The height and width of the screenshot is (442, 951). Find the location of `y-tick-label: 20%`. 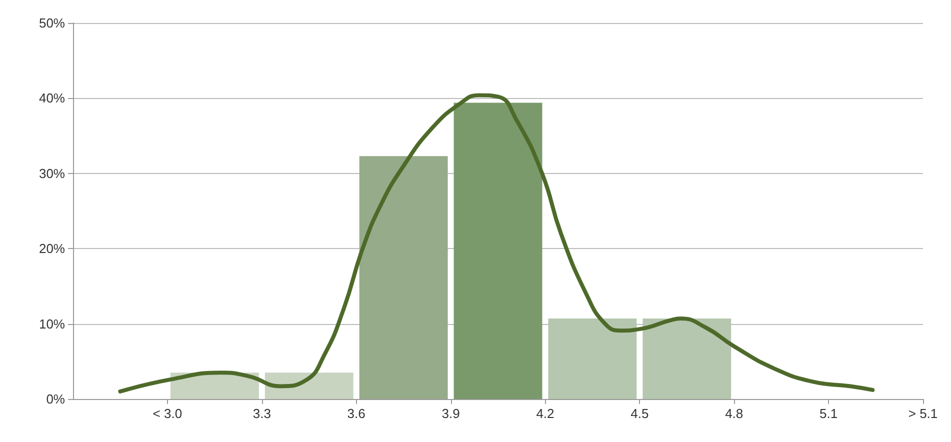

y-tick-label: 20% is located at coordinates (52, 248).